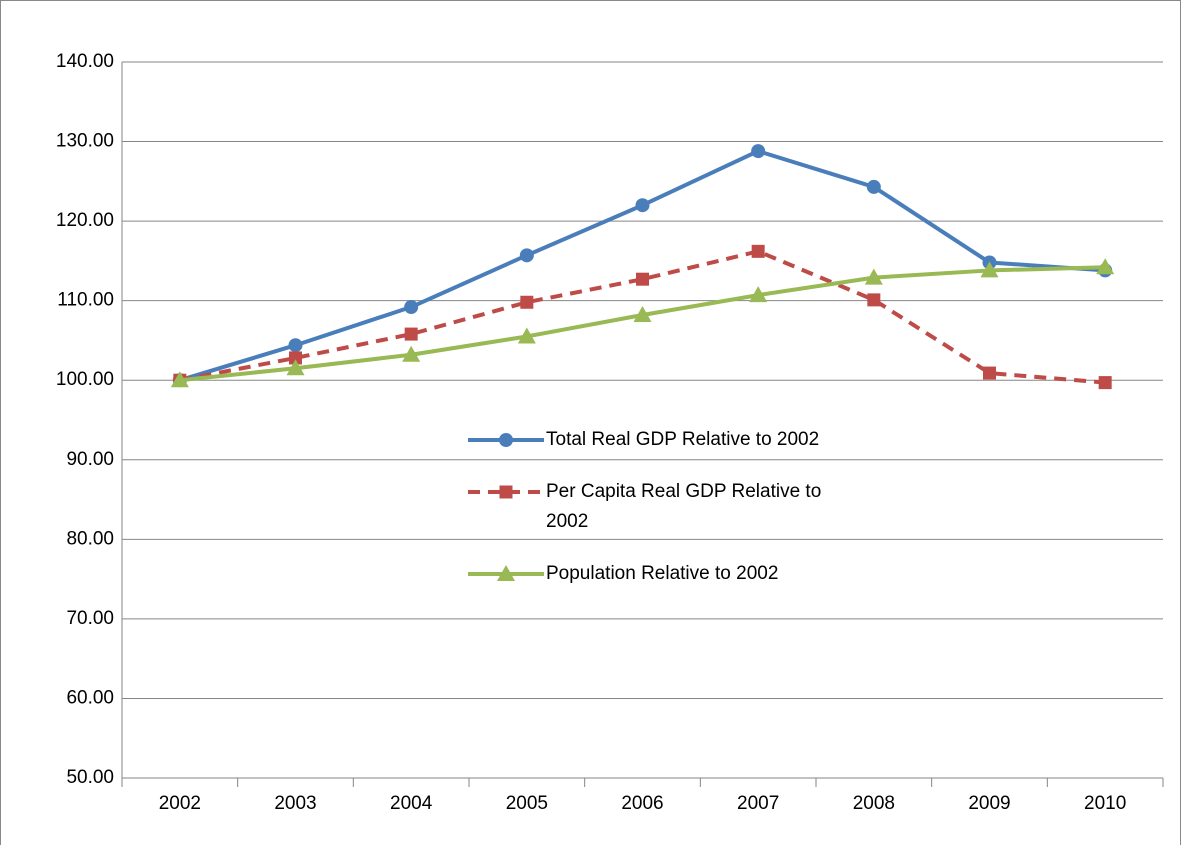  I want to click on legend-entry: Total Real GDP Relative to 2002, so click(668, 440).